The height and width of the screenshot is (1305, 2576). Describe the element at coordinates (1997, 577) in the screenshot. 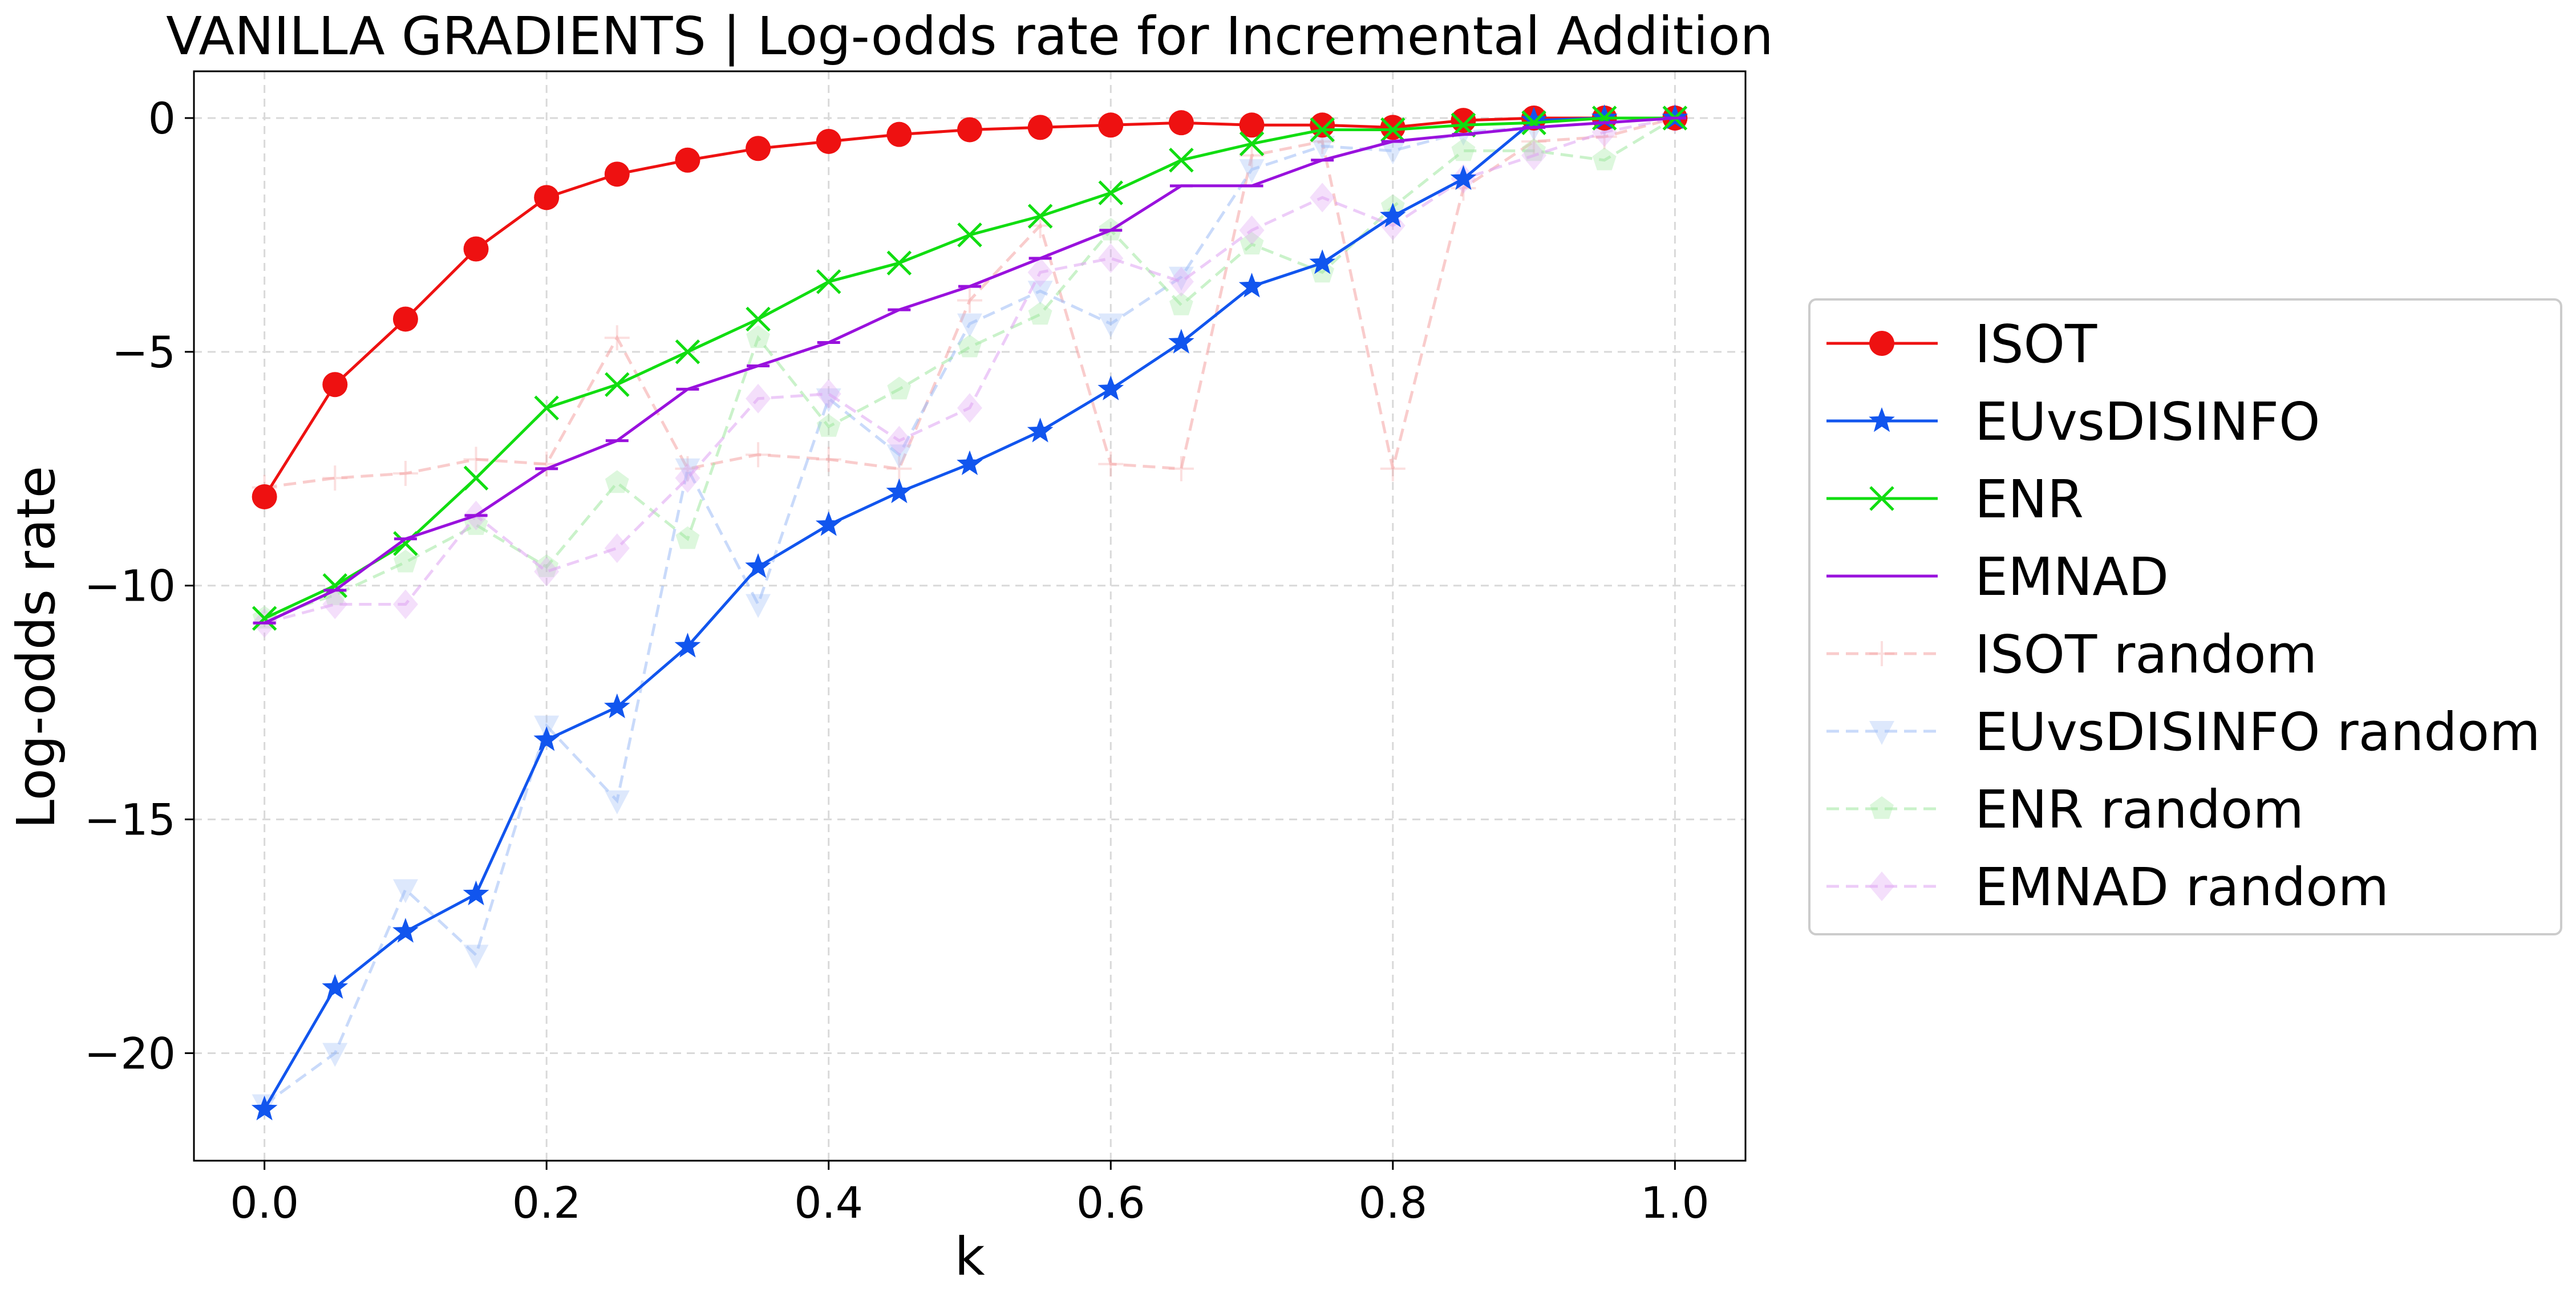

I see `legend-entry-emnad: EMNAD` at that location.